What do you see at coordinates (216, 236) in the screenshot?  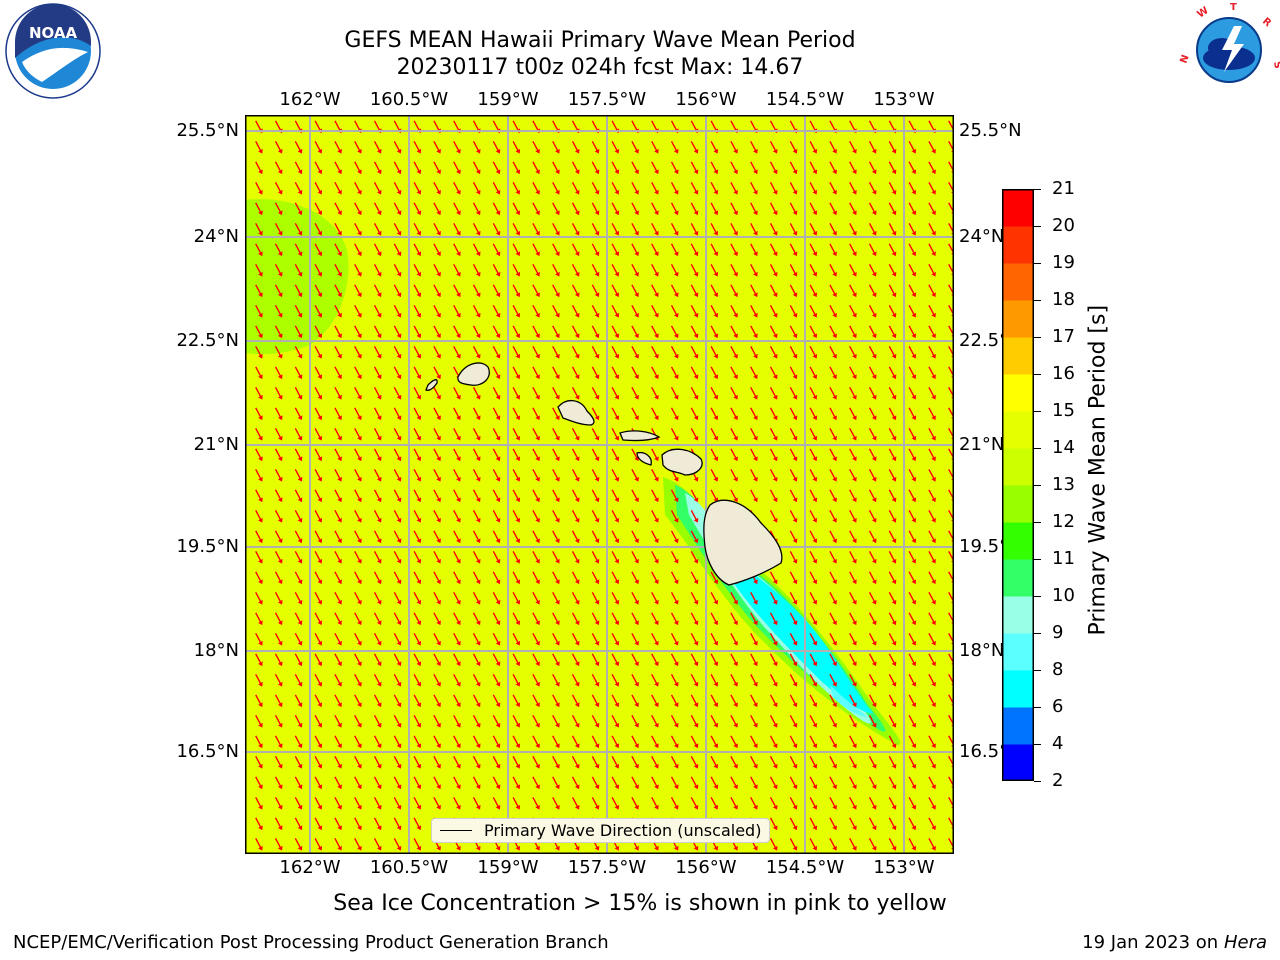 I see `lat-tick-left: 24°N` at bounding box center [216, 236].